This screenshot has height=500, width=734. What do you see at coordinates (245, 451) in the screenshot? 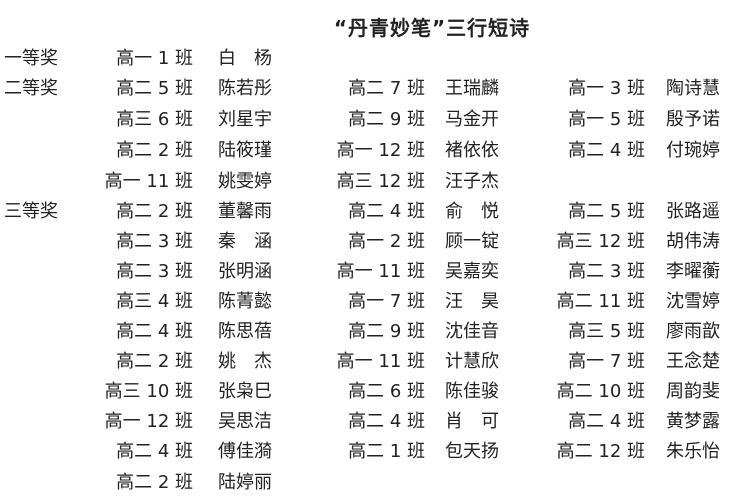
I see `student-name: 傅佳漪` at bounding box center [245, 451].